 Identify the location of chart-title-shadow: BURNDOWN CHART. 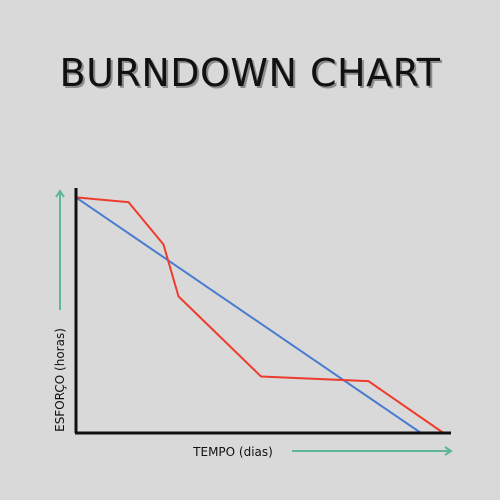
(252, 75).